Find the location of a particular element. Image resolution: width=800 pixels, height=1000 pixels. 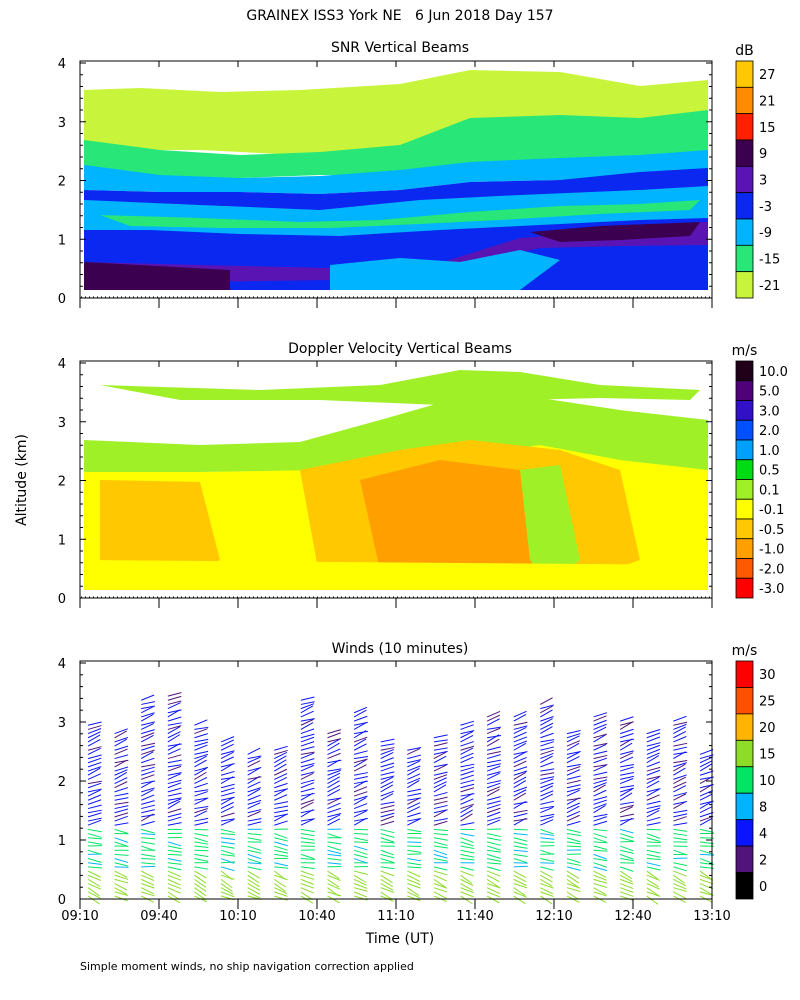

colorbar-label: 0.1 is located at coordinates (769, 490).